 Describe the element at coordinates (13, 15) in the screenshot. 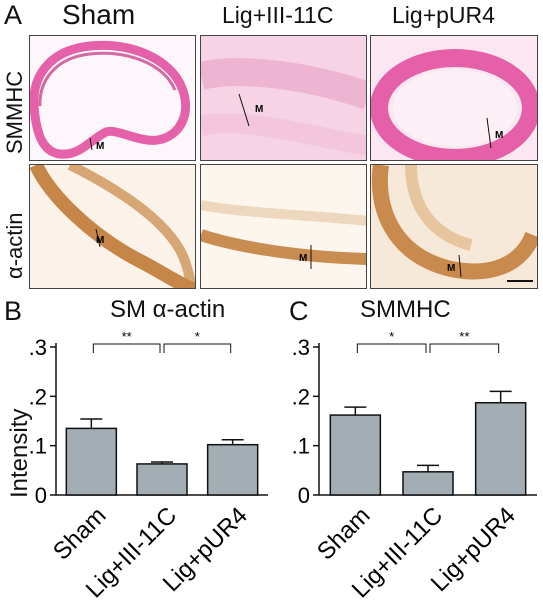

I see `panel-a-letter: A` at that location.